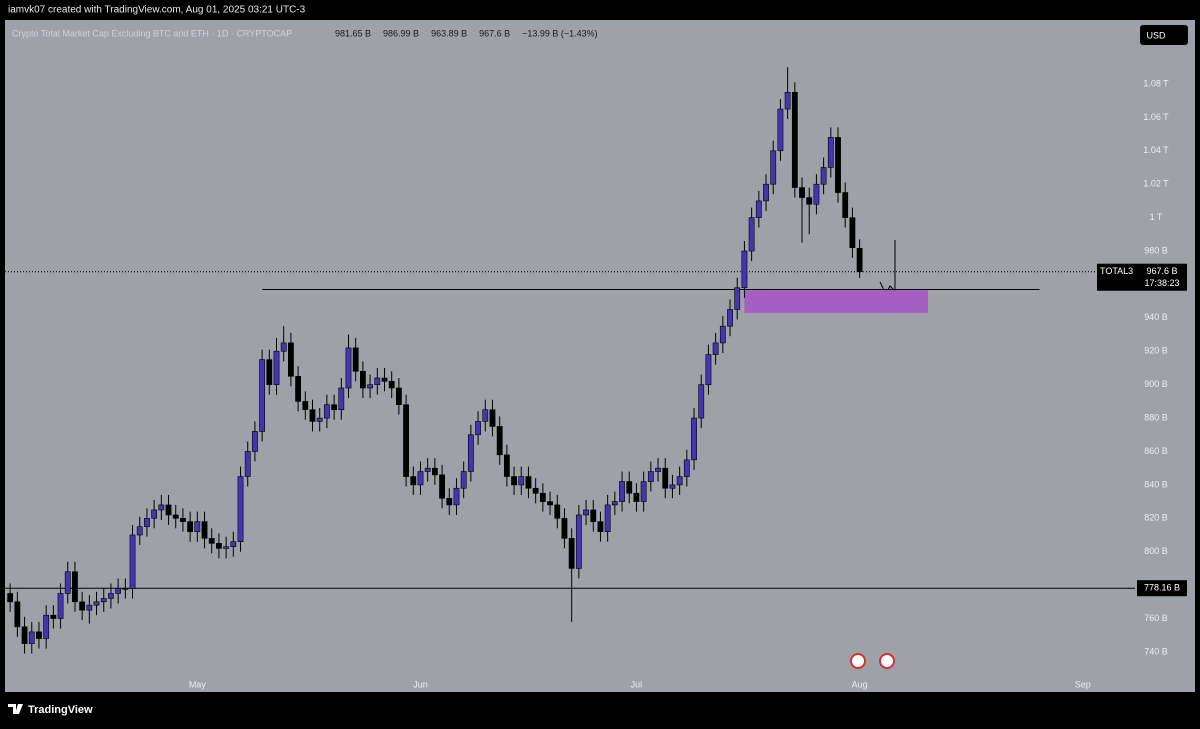  Describe the element at coordinates (1156, 518) in the screenshot. I see `y-tick-label: 820 B` at that location.